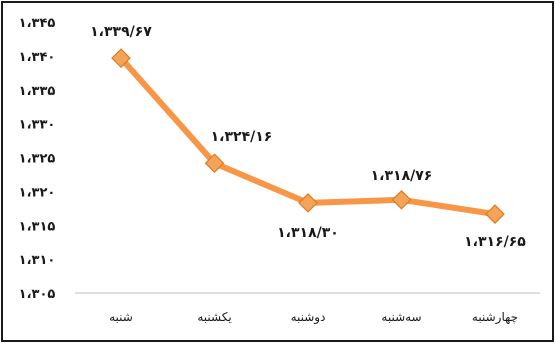 This screenshot has width=555, height=348. I want to click on data-label: ۱،۳۳۹/۶۷, so click(121, 32).